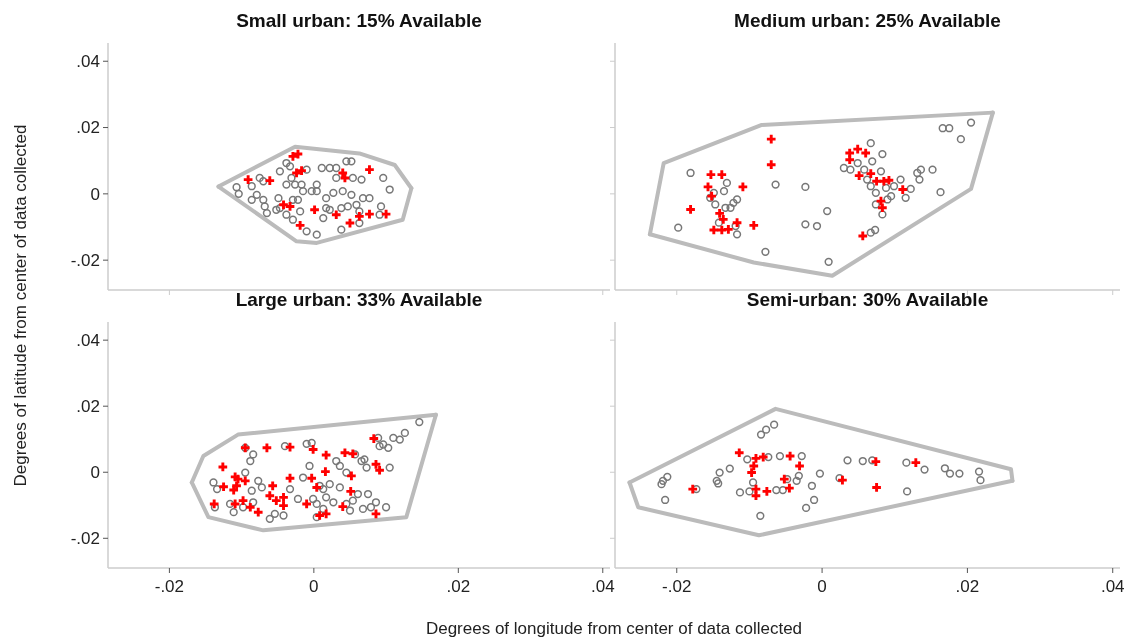 This screenshot has width=1141, height=642. What do you see at coordinates (867, 299) in the screenshot?
I see `chart-title: Semi-urban: 30% Available` at bounding box center [867, 299].